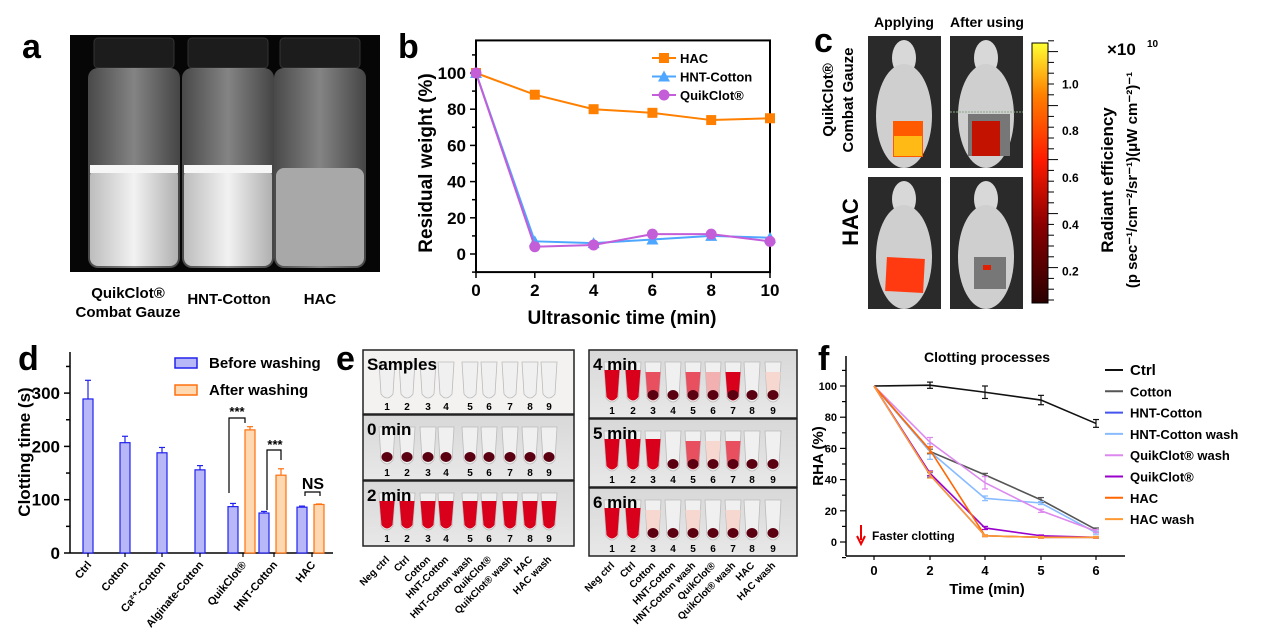 The width and height of the screenshot is (1270, 636). Describe the element at coordinates (693, 522) in the screenshot. I see `tube-photo: 1 2 3 4 5 6 7 8 9 6 min` at that location.